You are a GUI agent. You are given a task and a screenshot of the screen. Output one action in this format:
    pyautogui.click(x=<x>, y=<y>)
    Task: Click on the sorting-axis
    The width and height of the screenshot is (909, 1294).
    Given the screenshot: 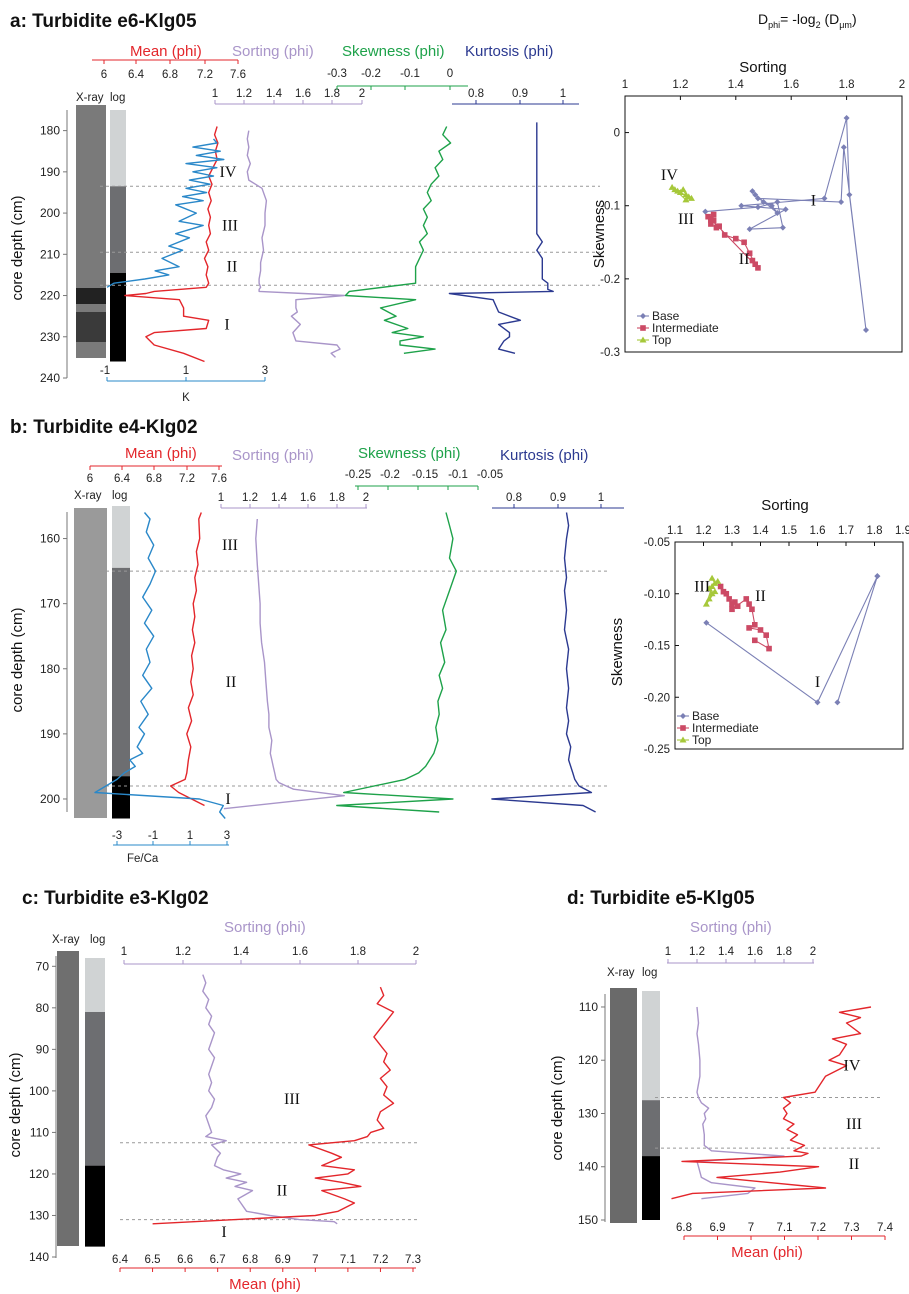 What is the action you would take?
    pyautogui.click(x=740, y=961)
    